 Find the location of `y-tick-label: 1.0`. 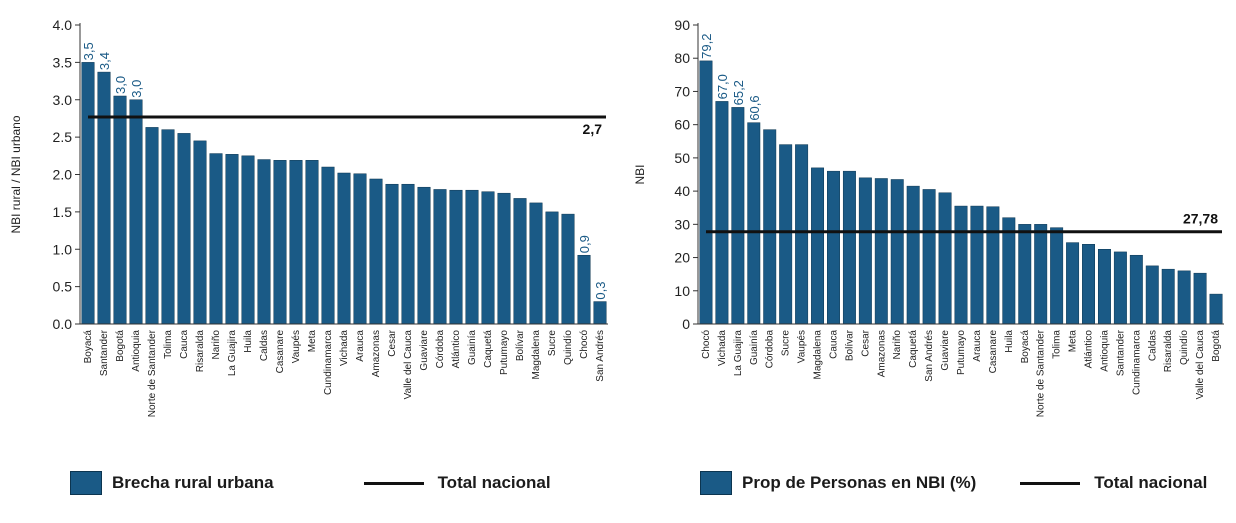

y-tick-label: 1.0 is located at coordinates (63, 249).